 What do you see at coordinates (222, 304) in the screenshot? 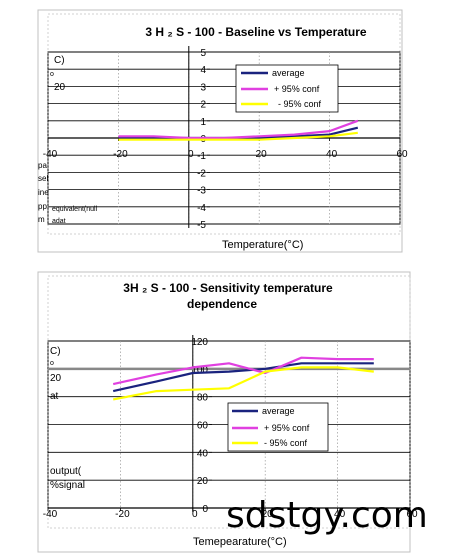
I see `chart-subtitle: dependence` at bounding box center [222, 304].